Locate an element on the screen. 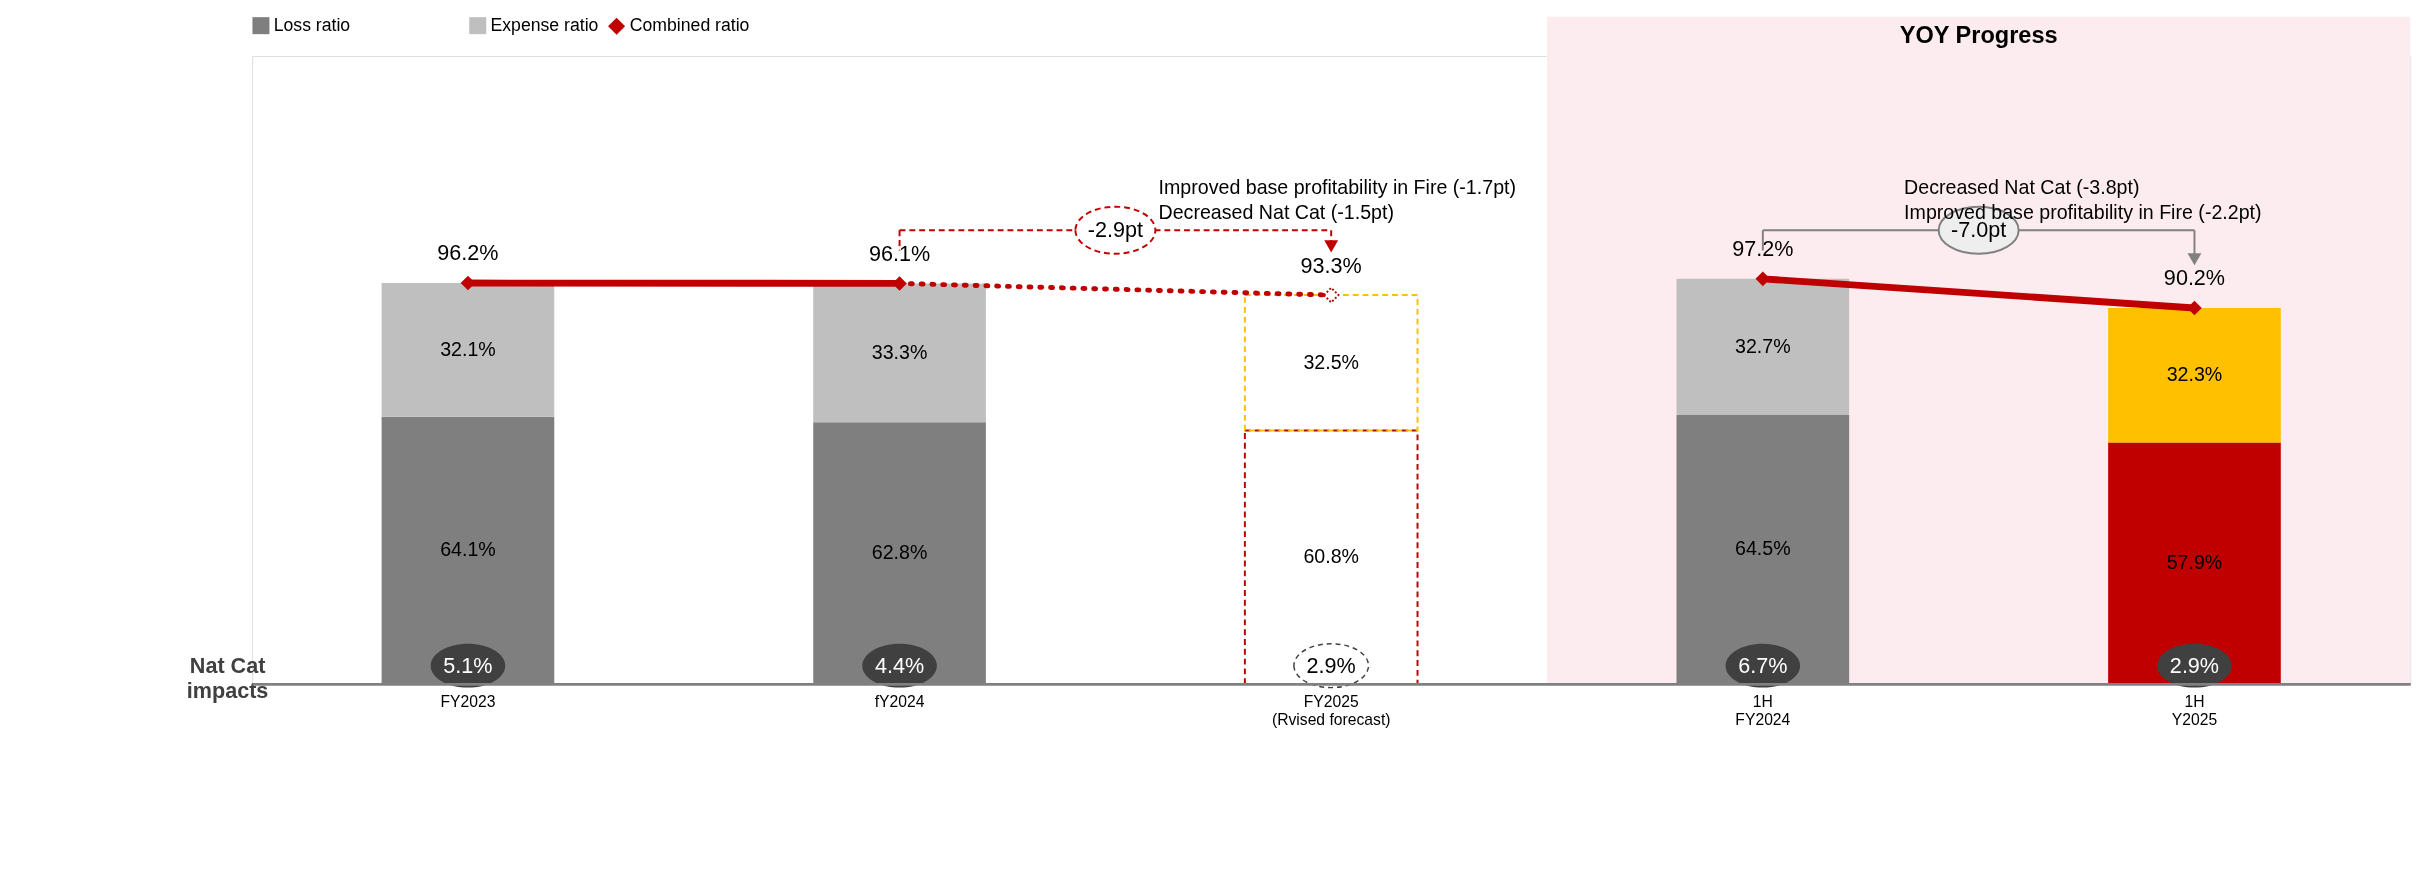 This screenshot has height=890, width=2425. data-label: 32.3% is located at coordinates (2194, 374).